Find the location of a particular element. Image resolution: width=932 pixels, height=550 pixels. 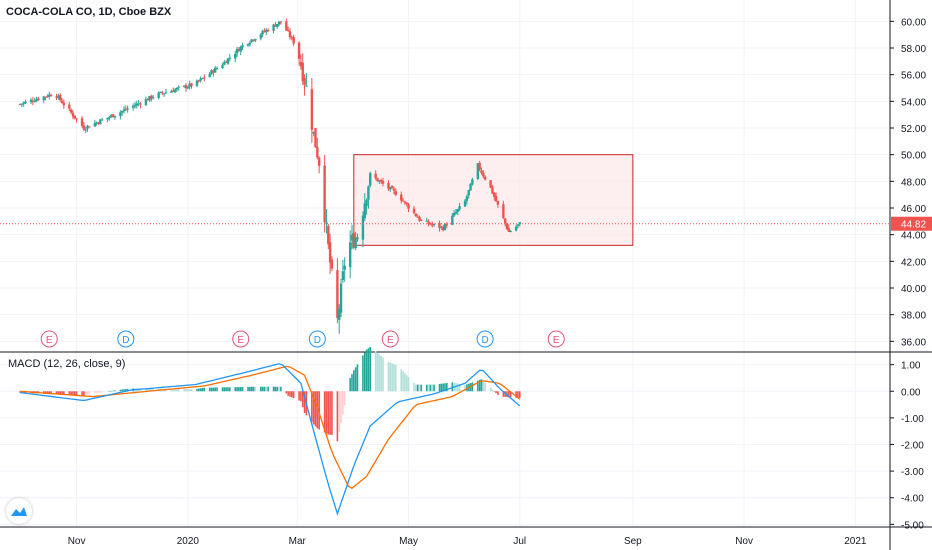

price-tick-label: 36.00 is located at coordinates (913, 342).